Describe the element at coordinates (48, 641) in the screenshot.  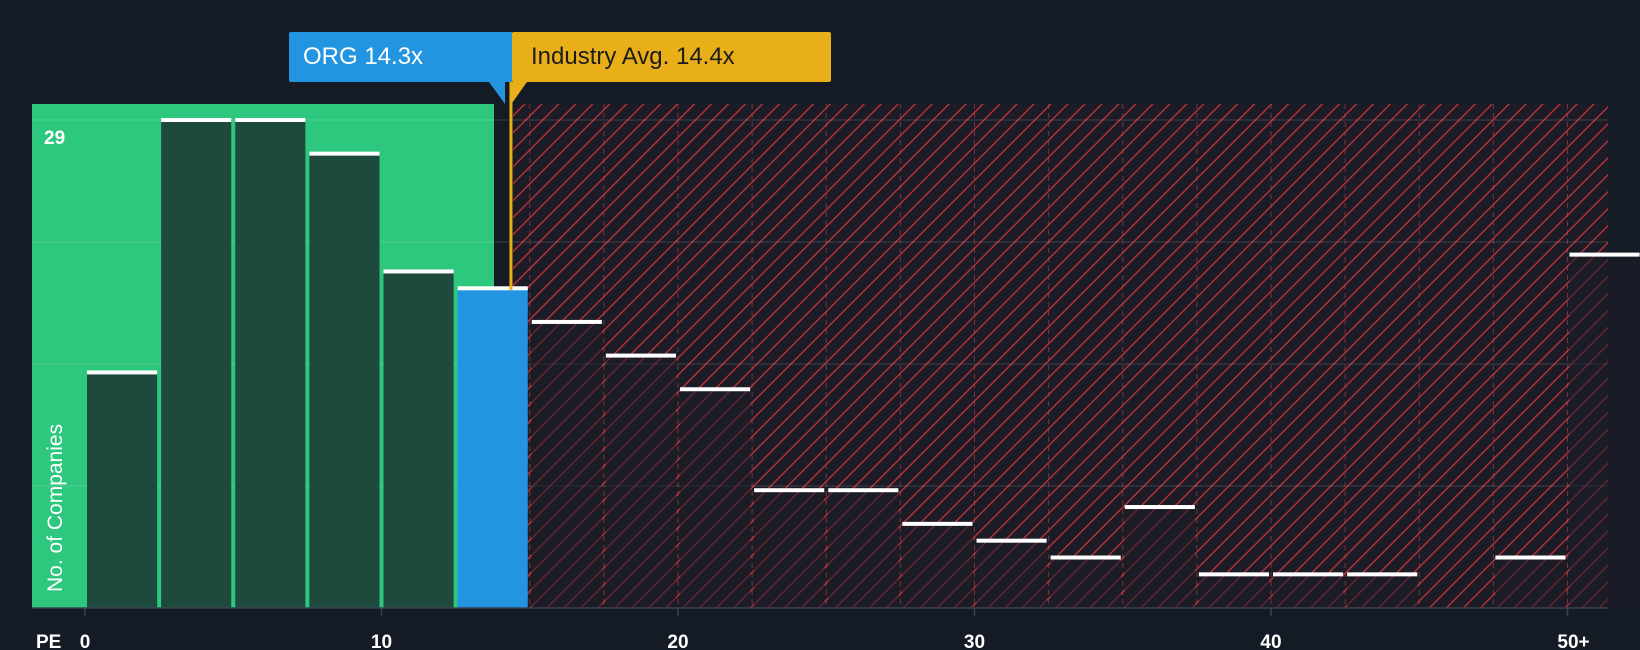
I see `x-axis-title: PE` at that location.